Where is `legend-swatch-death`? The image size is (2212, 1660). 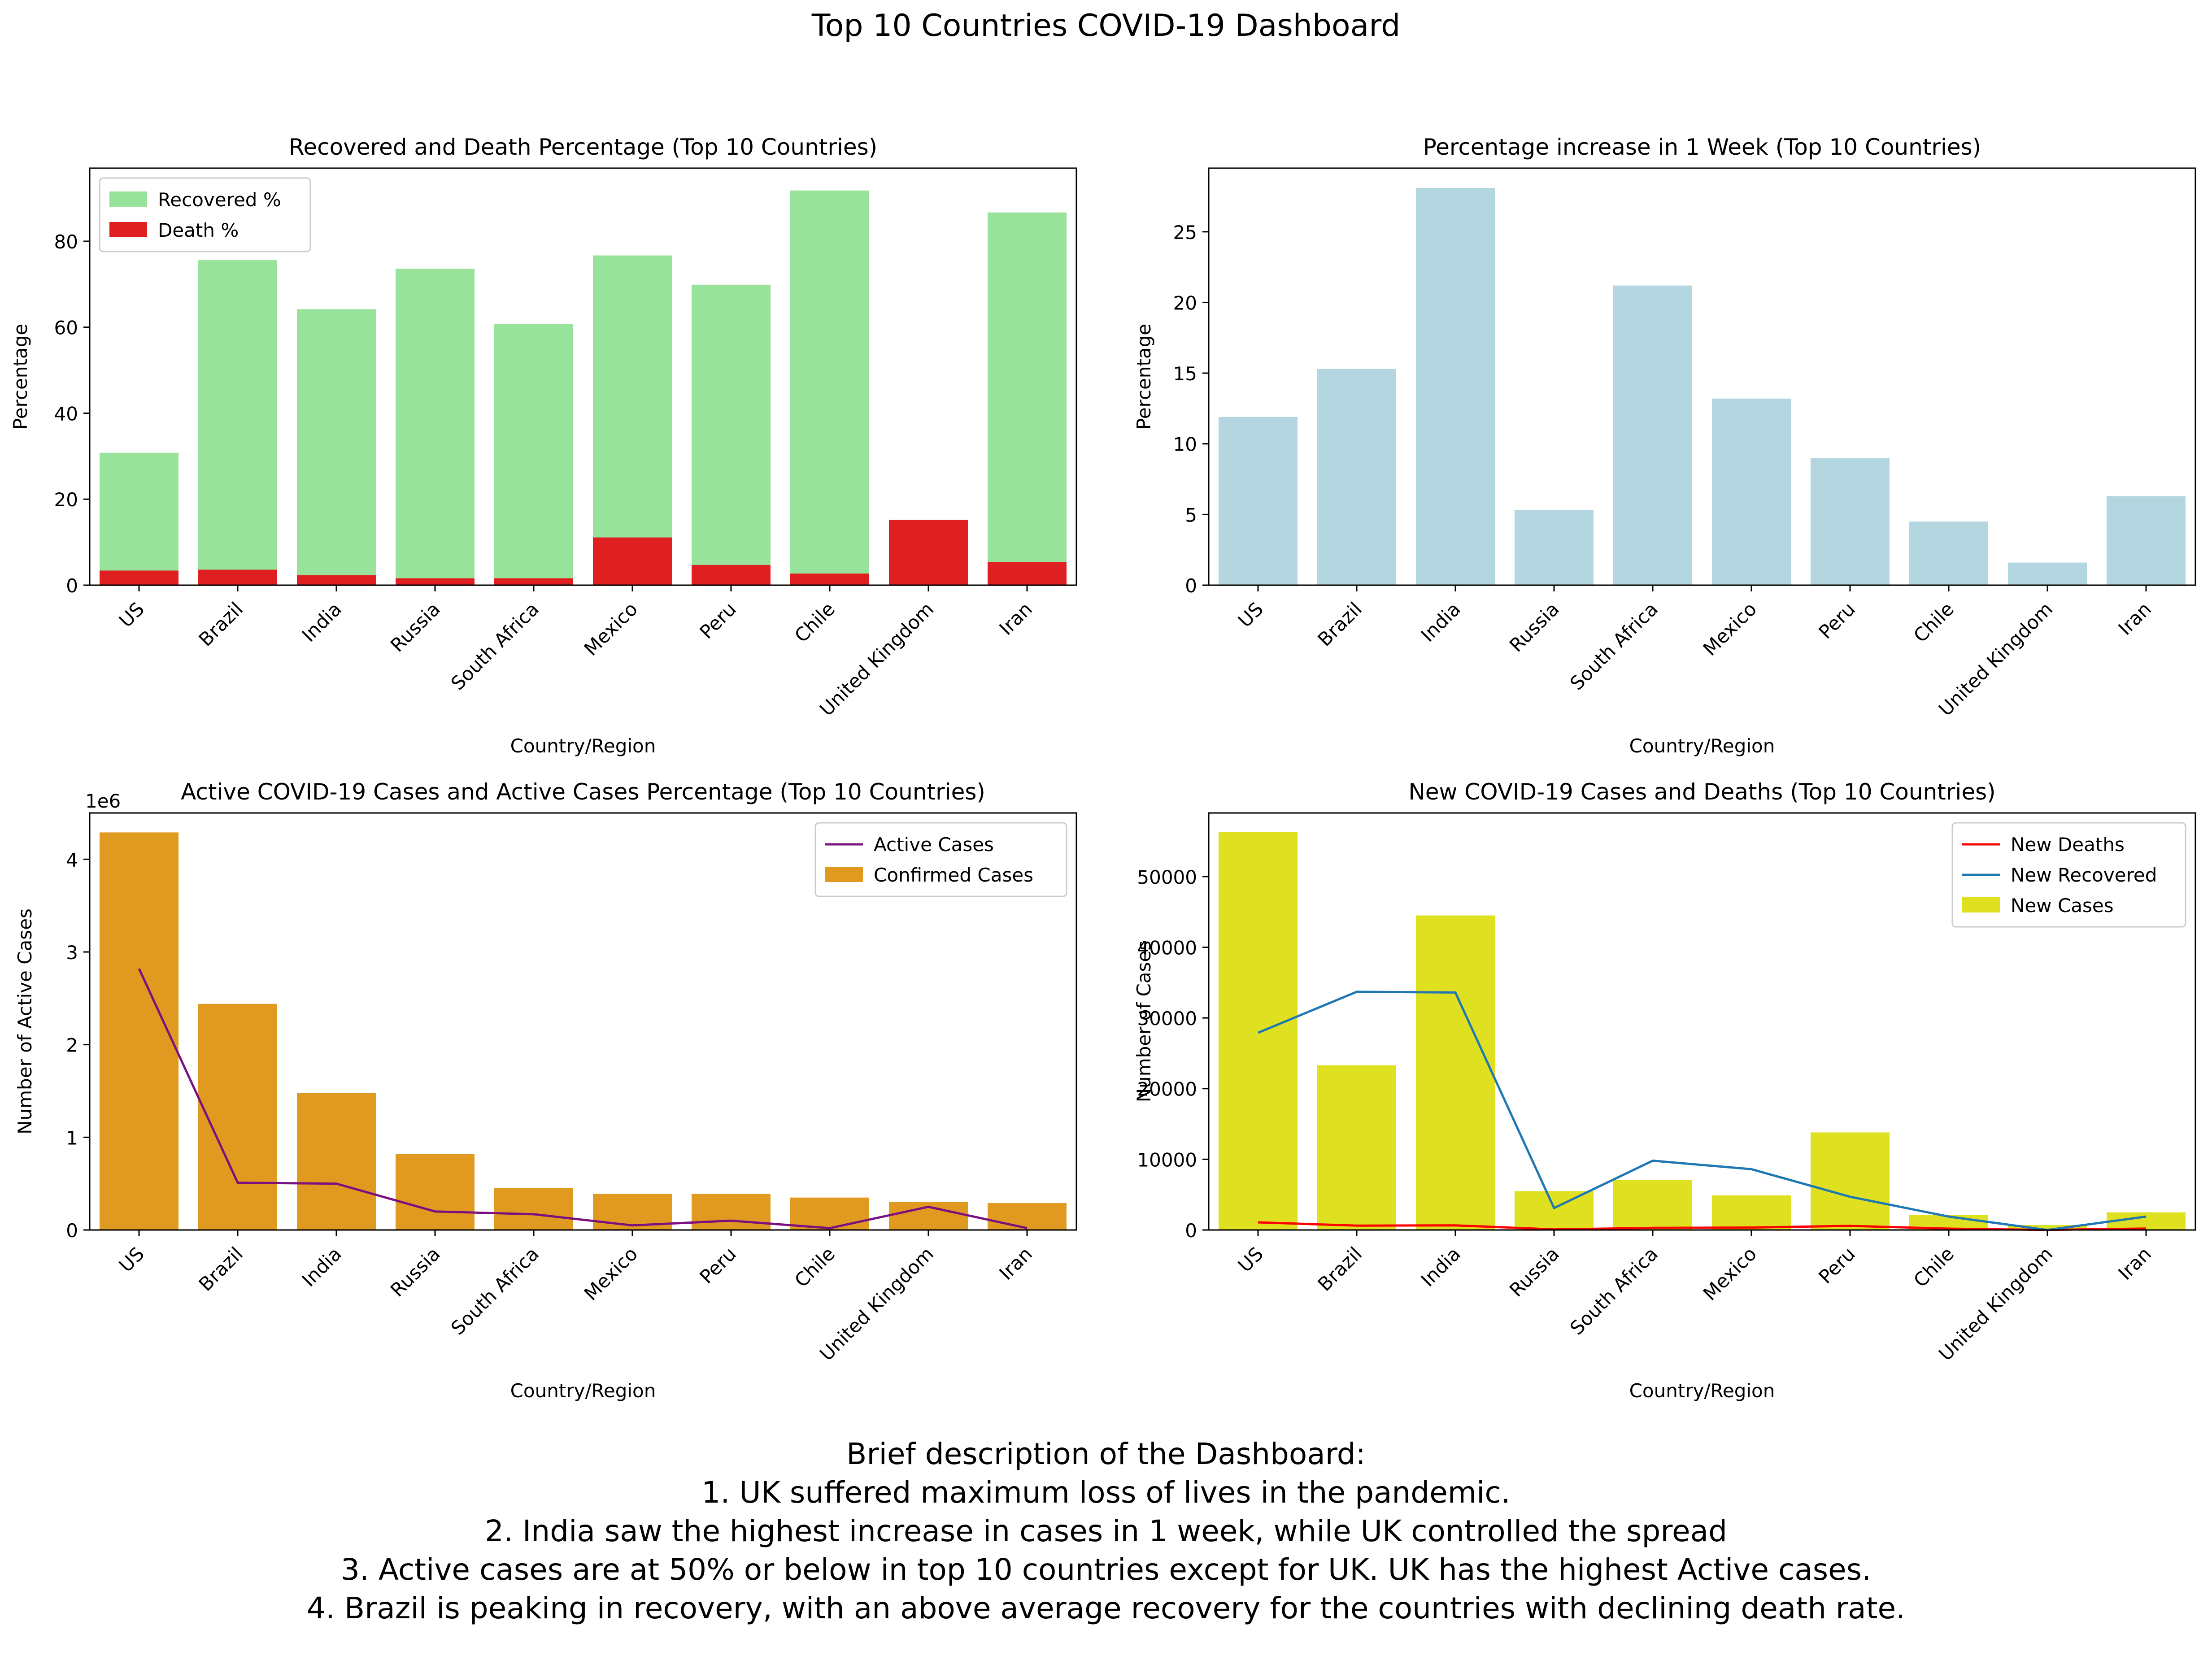 legend-swatch-death is located at coordinates (128, 230).